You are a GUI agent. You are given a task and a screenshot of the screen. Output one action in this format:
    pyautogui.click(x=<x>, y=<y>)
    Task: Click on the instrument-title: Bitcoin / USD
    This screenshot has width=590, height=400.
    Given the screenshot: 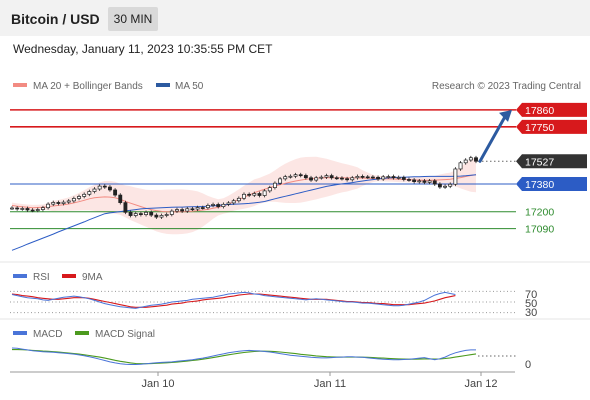 What is the action you would take?
    pyautogui.click(x=55, y=19)
    